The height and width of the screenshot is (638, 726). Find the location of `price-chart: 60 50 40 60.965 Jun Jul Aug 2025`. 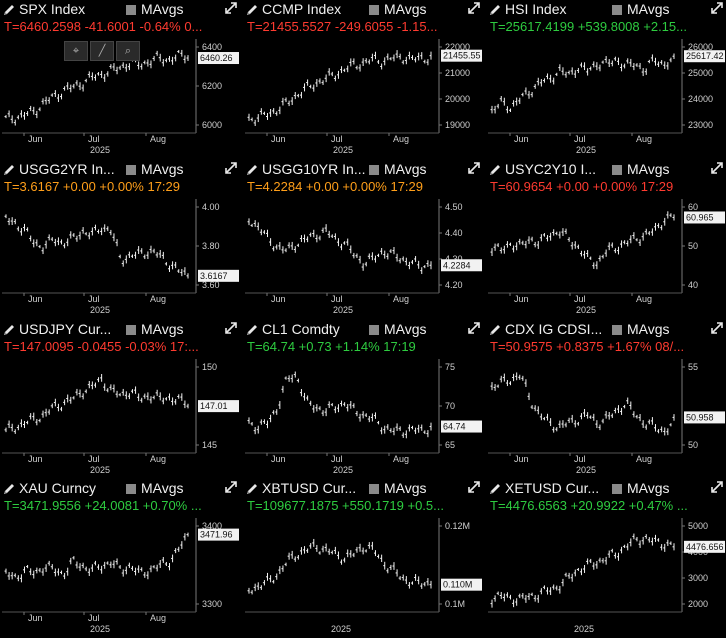

price-chart: 60 50 40 60.965 Jun Jul Aug 2025 is located at coordinates (606, 256).